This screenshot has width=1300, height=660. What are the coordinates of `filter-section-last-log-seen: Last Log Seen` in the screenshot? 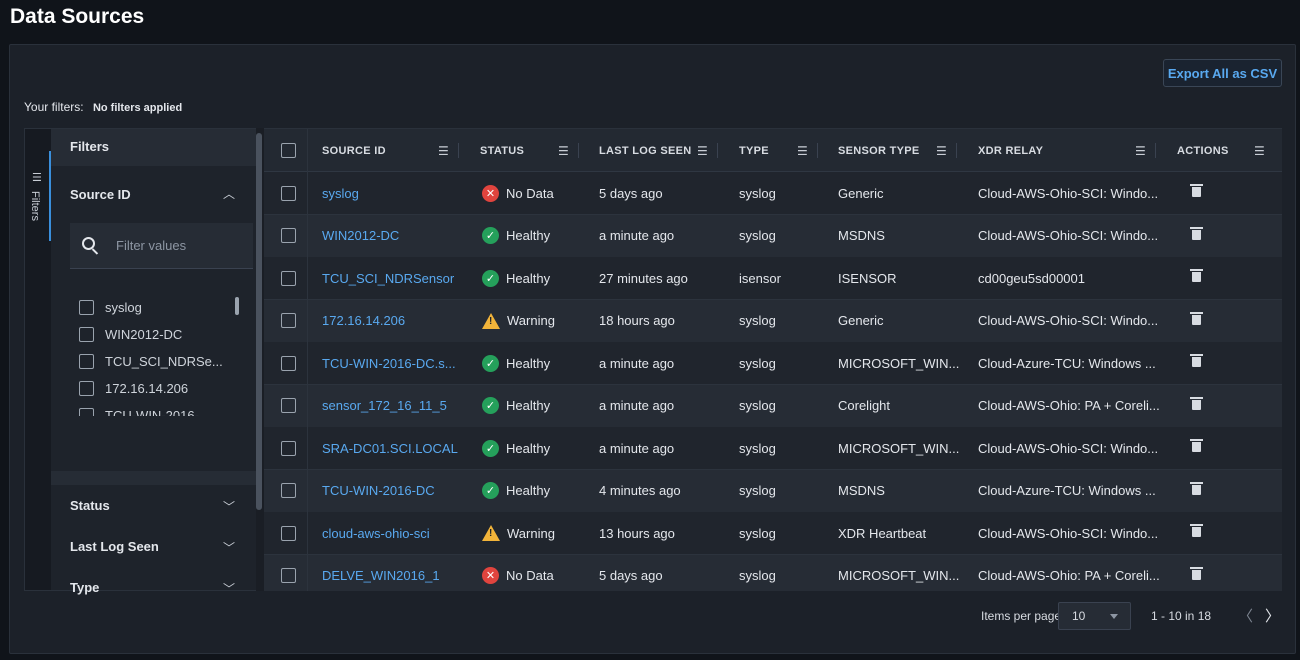 It's located at (114, 546).